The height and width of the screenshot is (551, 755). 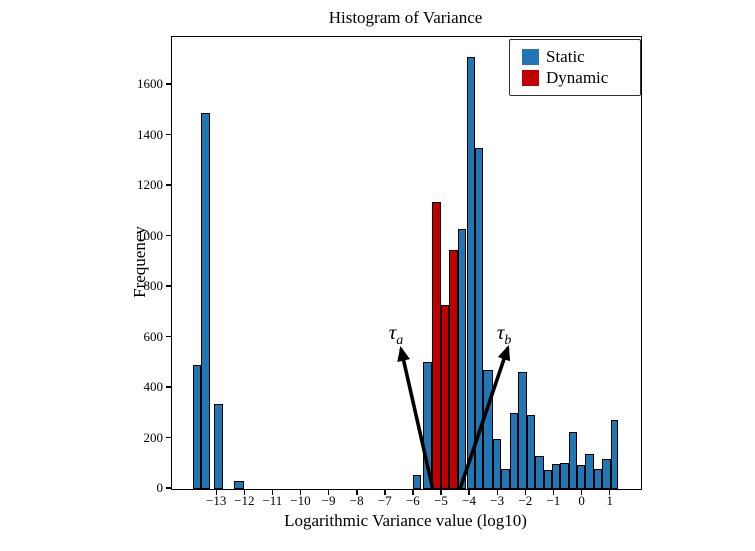 What do you see at coordinates (328, 500) in the screenshot?
I see `x-tick-label: −9` at bounding box center [328, 500].